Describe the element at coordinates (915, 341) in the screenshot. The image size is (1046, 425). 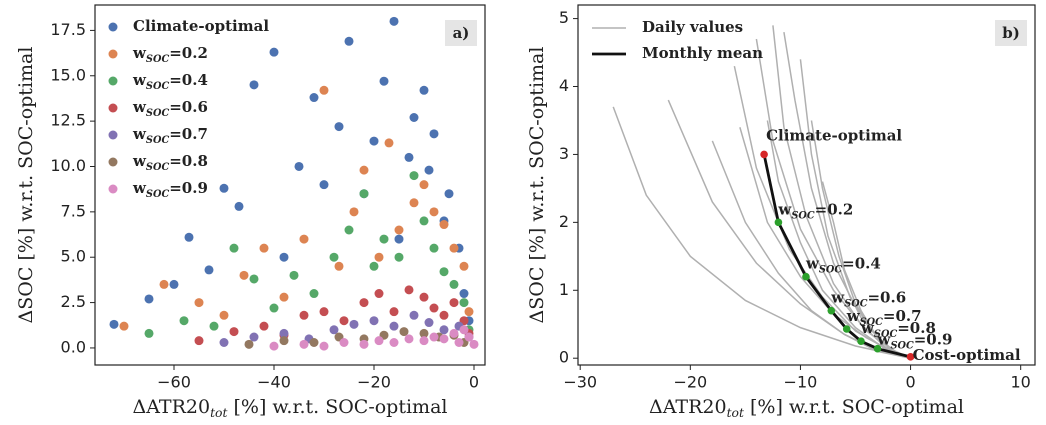
I see `point-label: wSOC=0.9` at that location.